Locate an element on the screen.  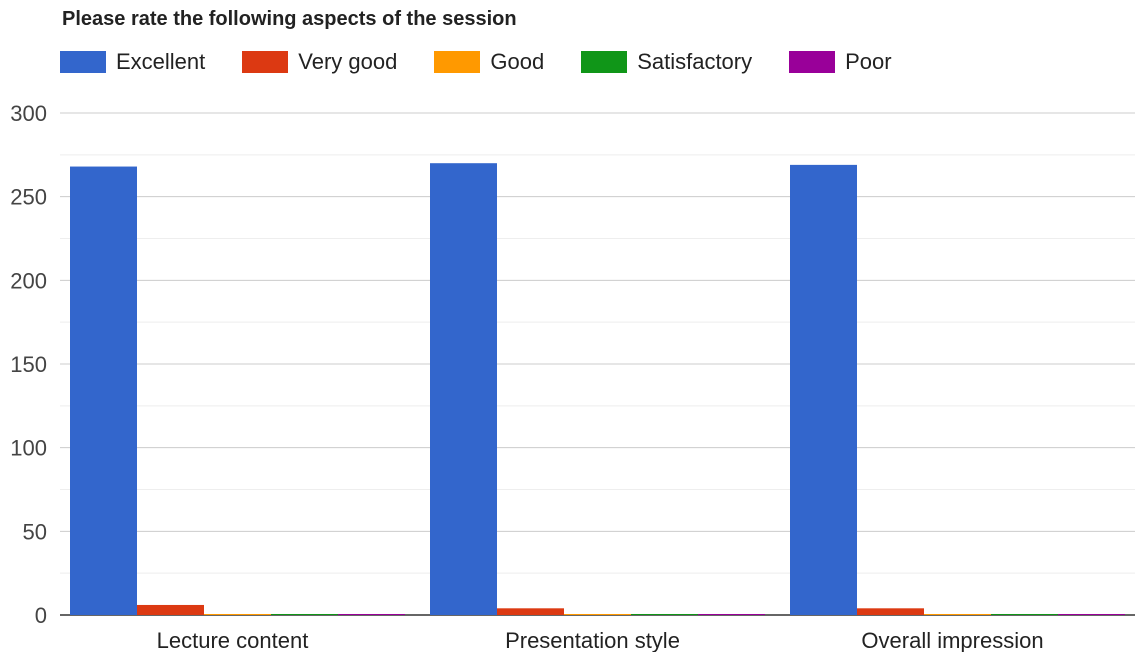
y-tick-label: 200 is located at coordinates (28, 280).